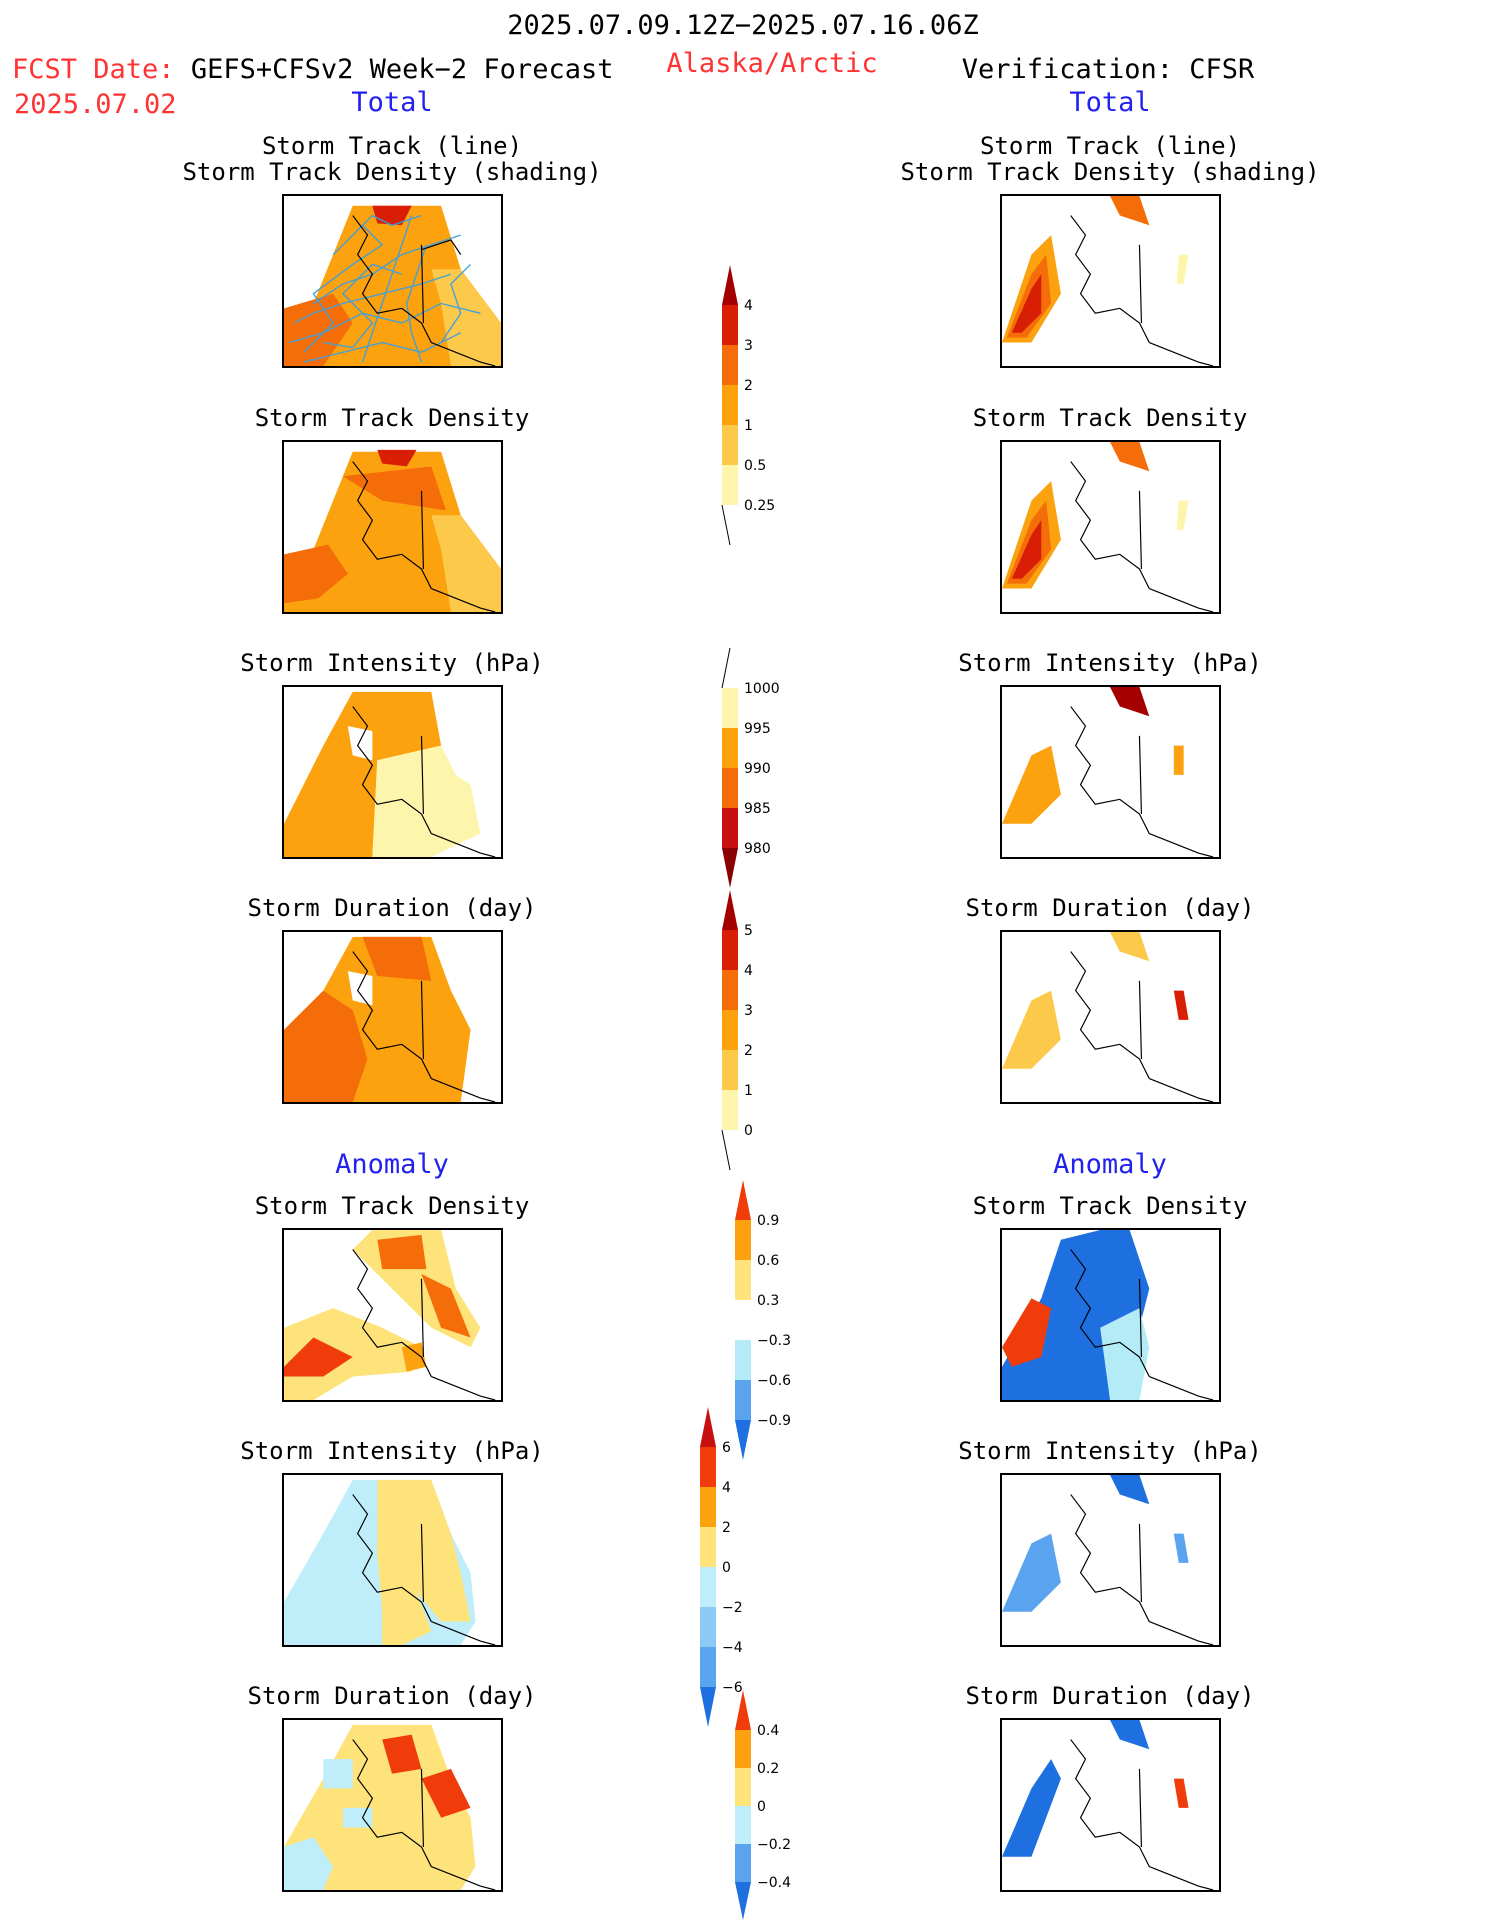 This screenshot has width=1487, height=1925. Describe the element at coordinates (1110, 527) in the screenshot. I see `map-track-density-verification` at that location.